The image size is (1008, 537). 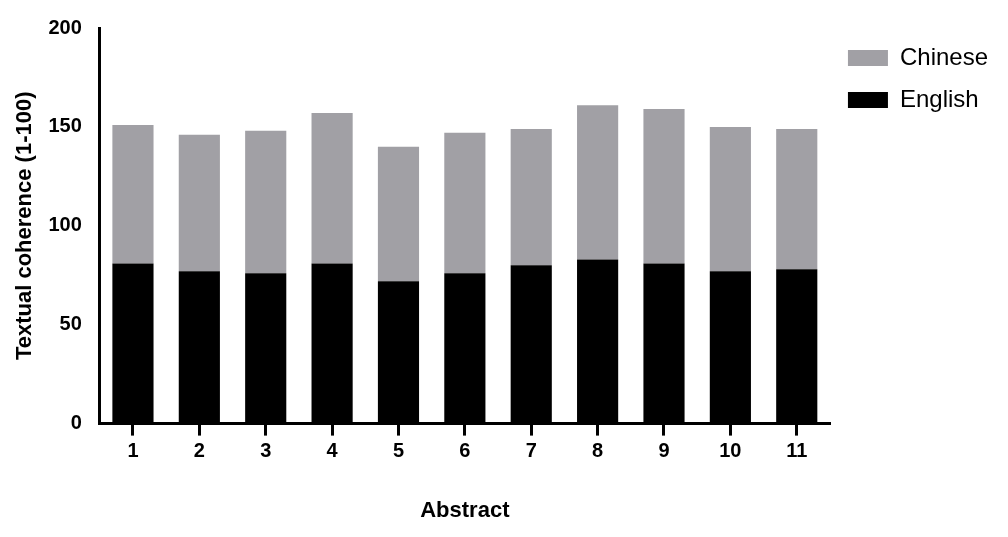 I want to click on x-tick-label: 8, so click(x=598, y=450).